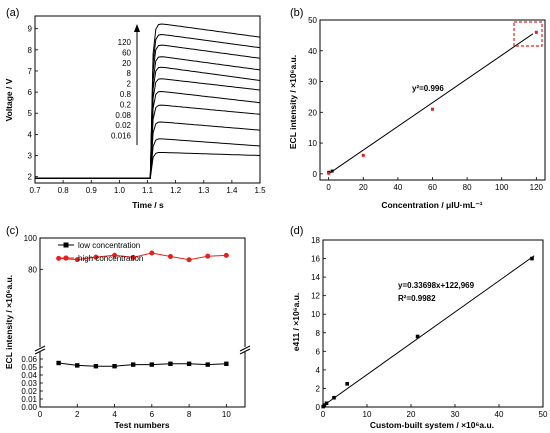  I want to click on panel-a-xtick-label: 1.3, so click(204, 190).